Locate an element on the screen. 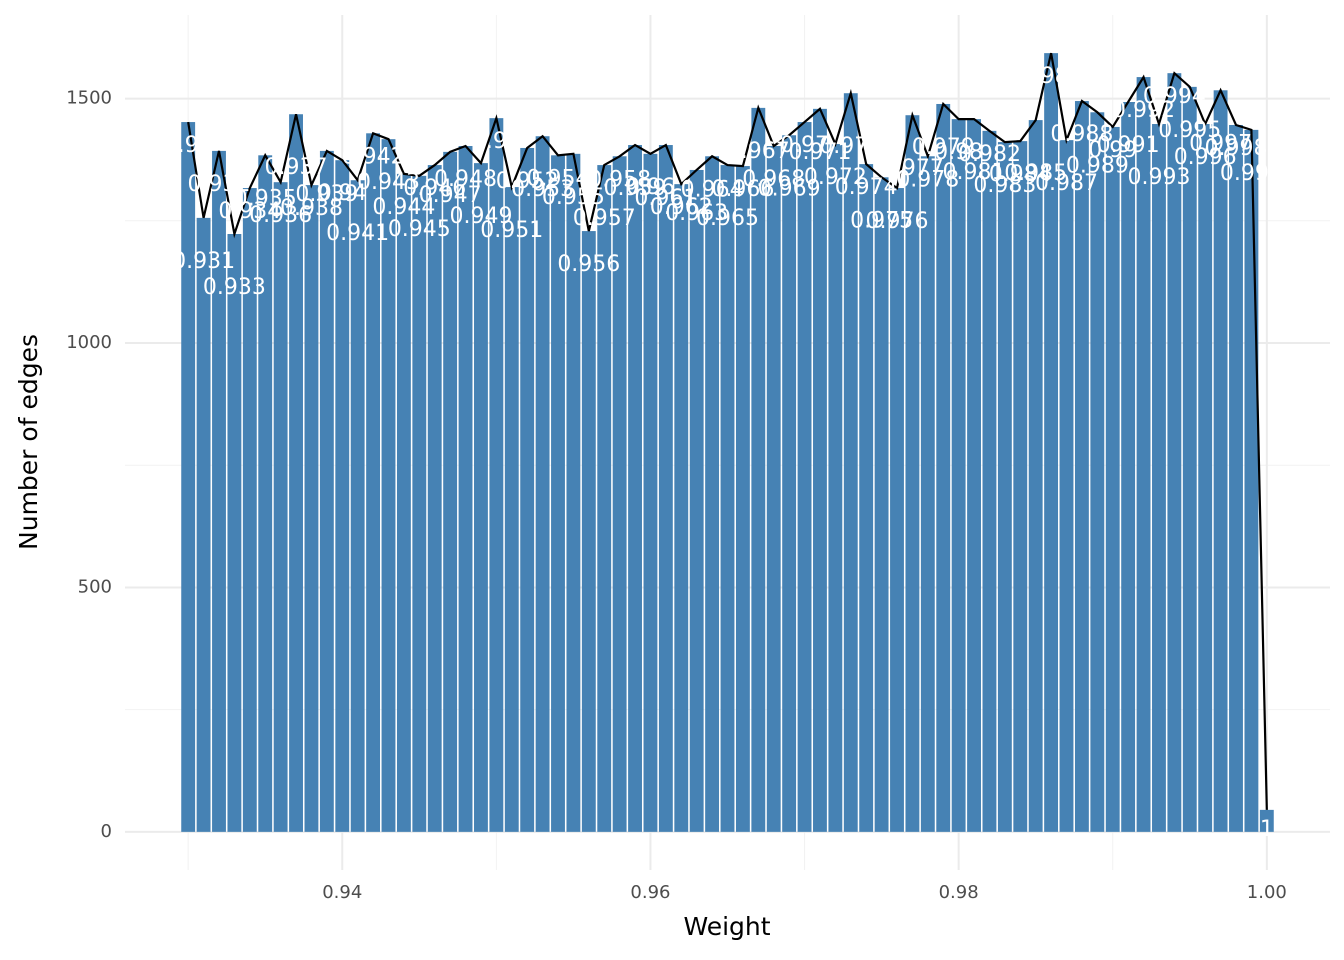  bar-label: 0.975 is located at coordinates (881, 220).